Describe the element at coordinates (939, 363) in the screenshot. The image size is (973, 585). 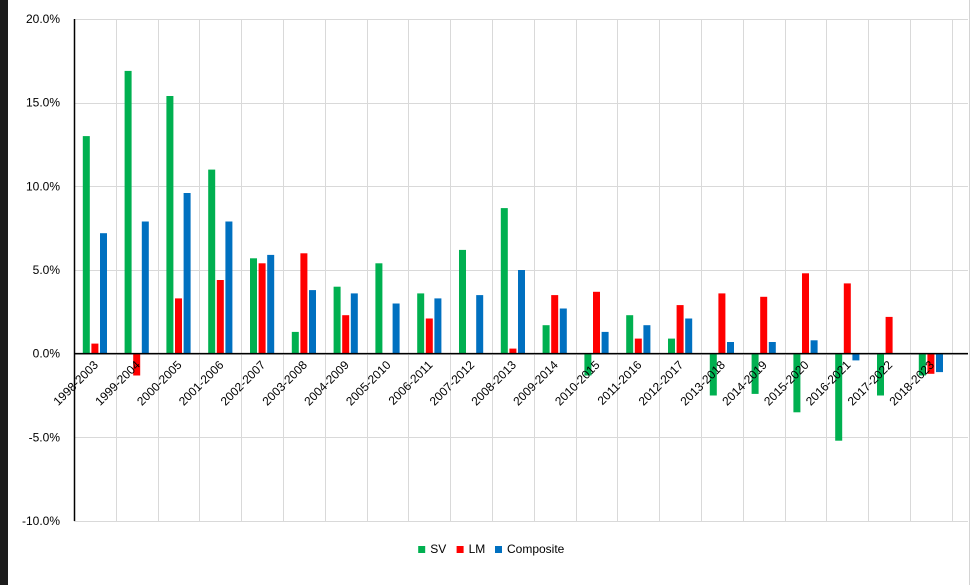
I see `bar-composite-2018-2023` at that location.